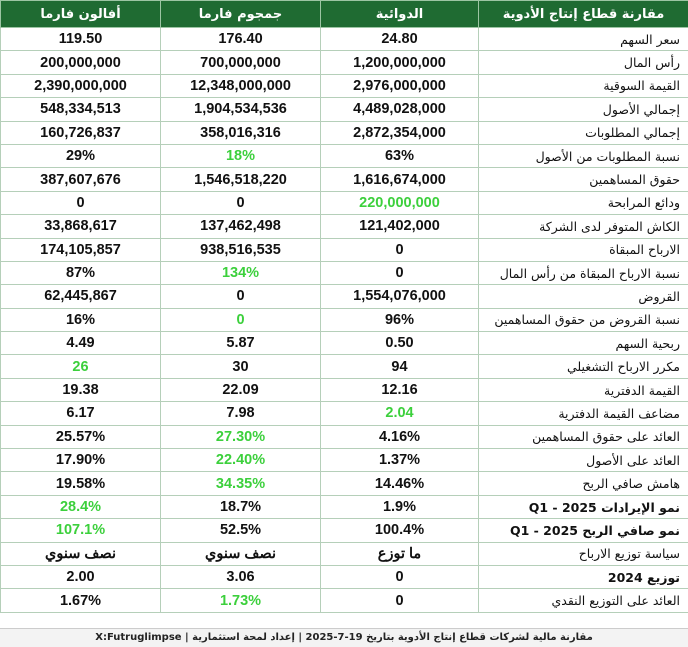 This screenshot has height=647, width=688. I want to click on row-label: مكرر الارباح التشغيلي, so click(583, 366).